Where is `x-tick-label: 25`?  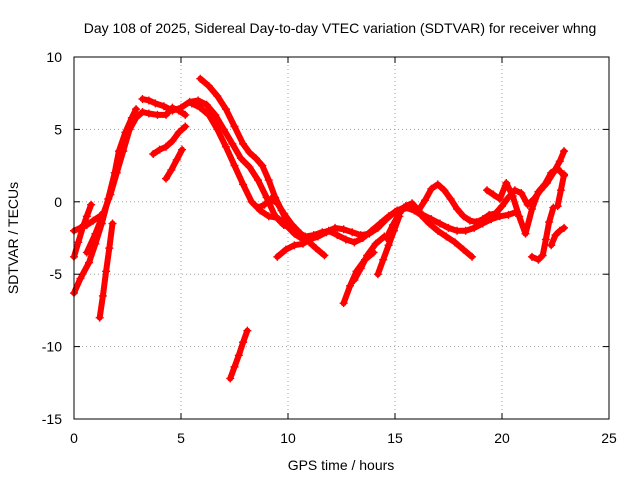 x-tick-label: 25 is located at coordinates (609, 438).